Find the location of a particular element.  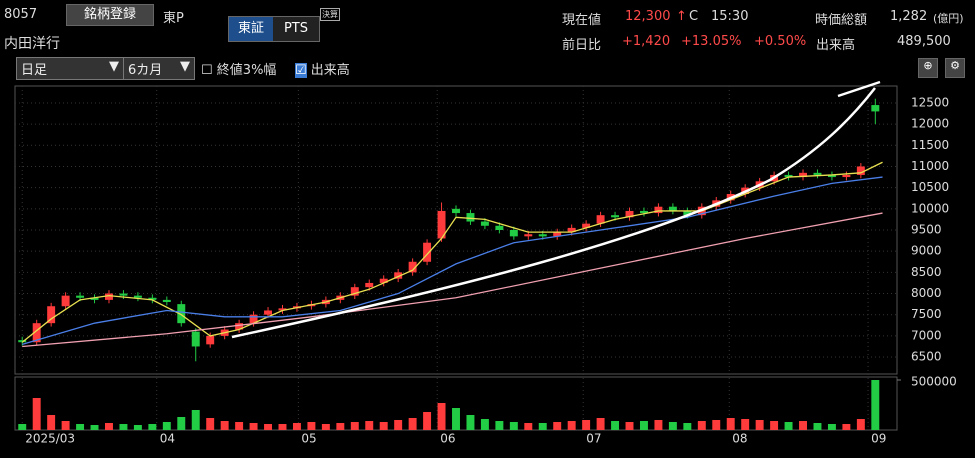

x-tick-label: 08 is located at coordinates (739, 439).